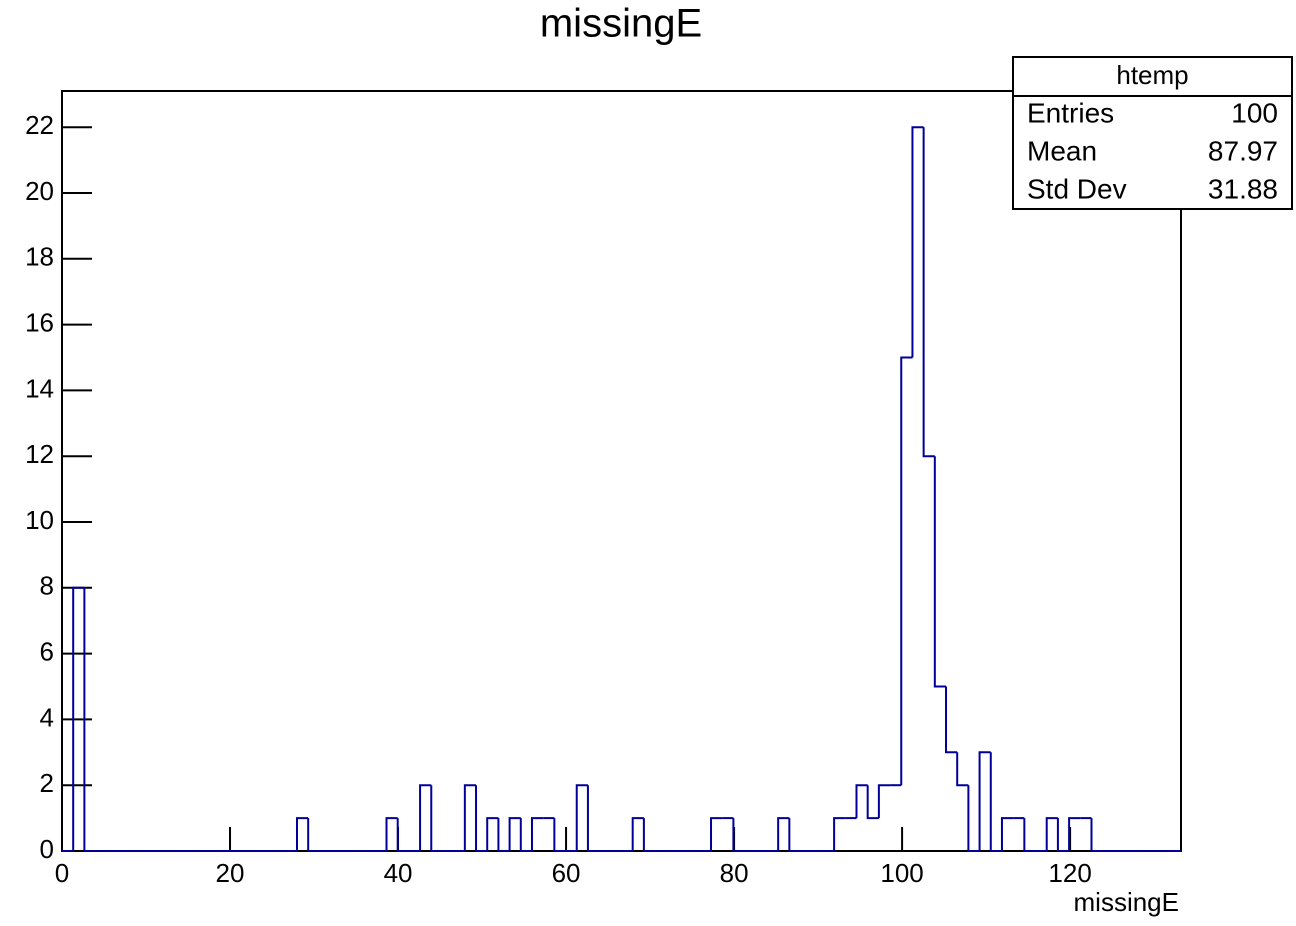 Image resolution: width=1296 pixels, height=926 pixels. I want to click on y-tick-label: 12, so click(39, 454).